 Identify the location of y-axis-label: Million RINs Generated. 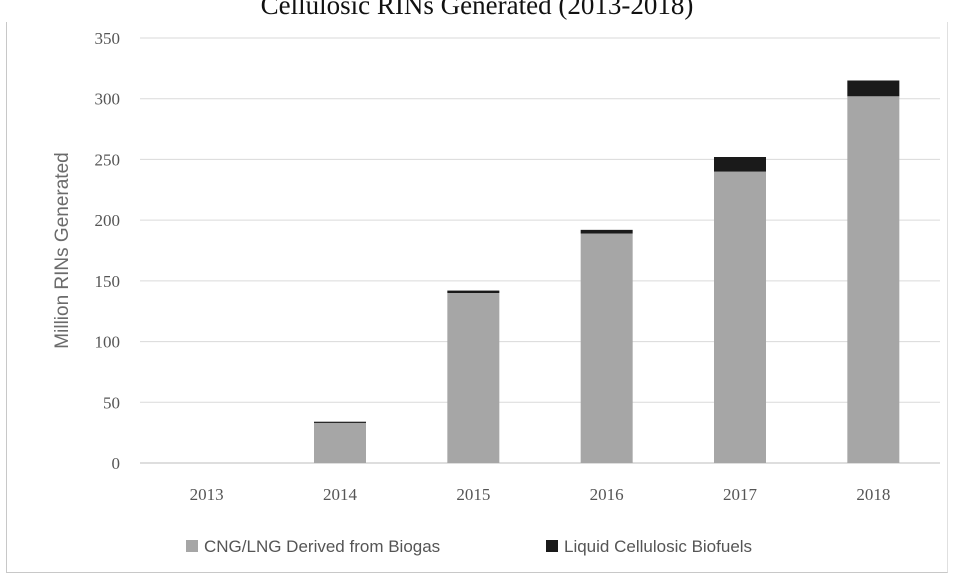
(62, 250).